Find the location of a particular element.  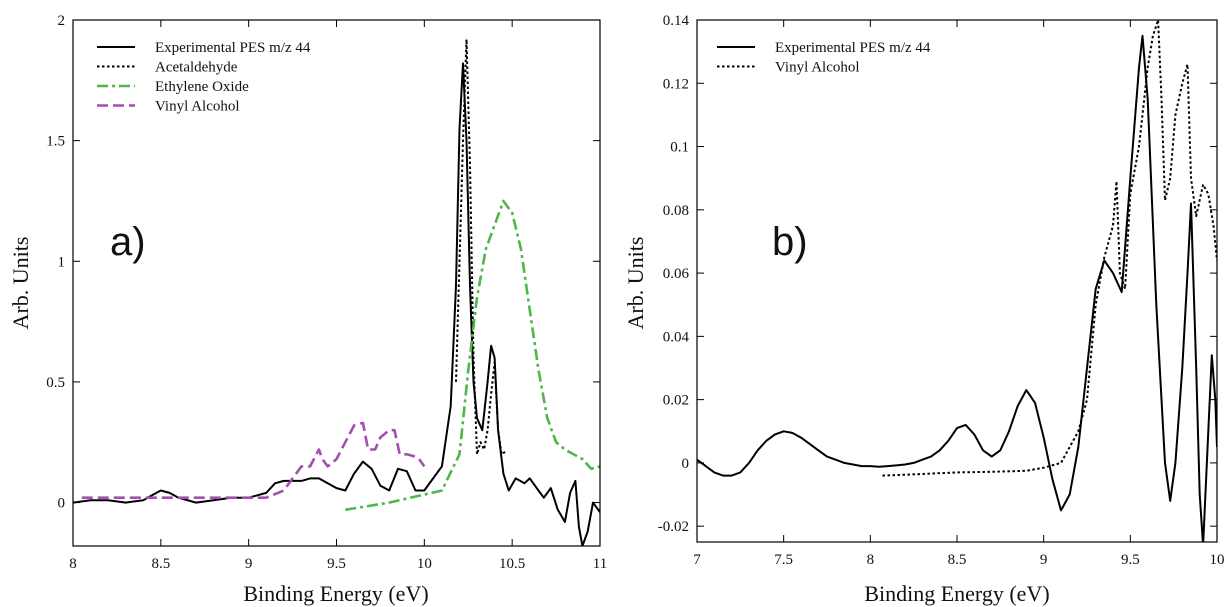

y-tick-label: 0.1 is located at coordinates (679, 148).